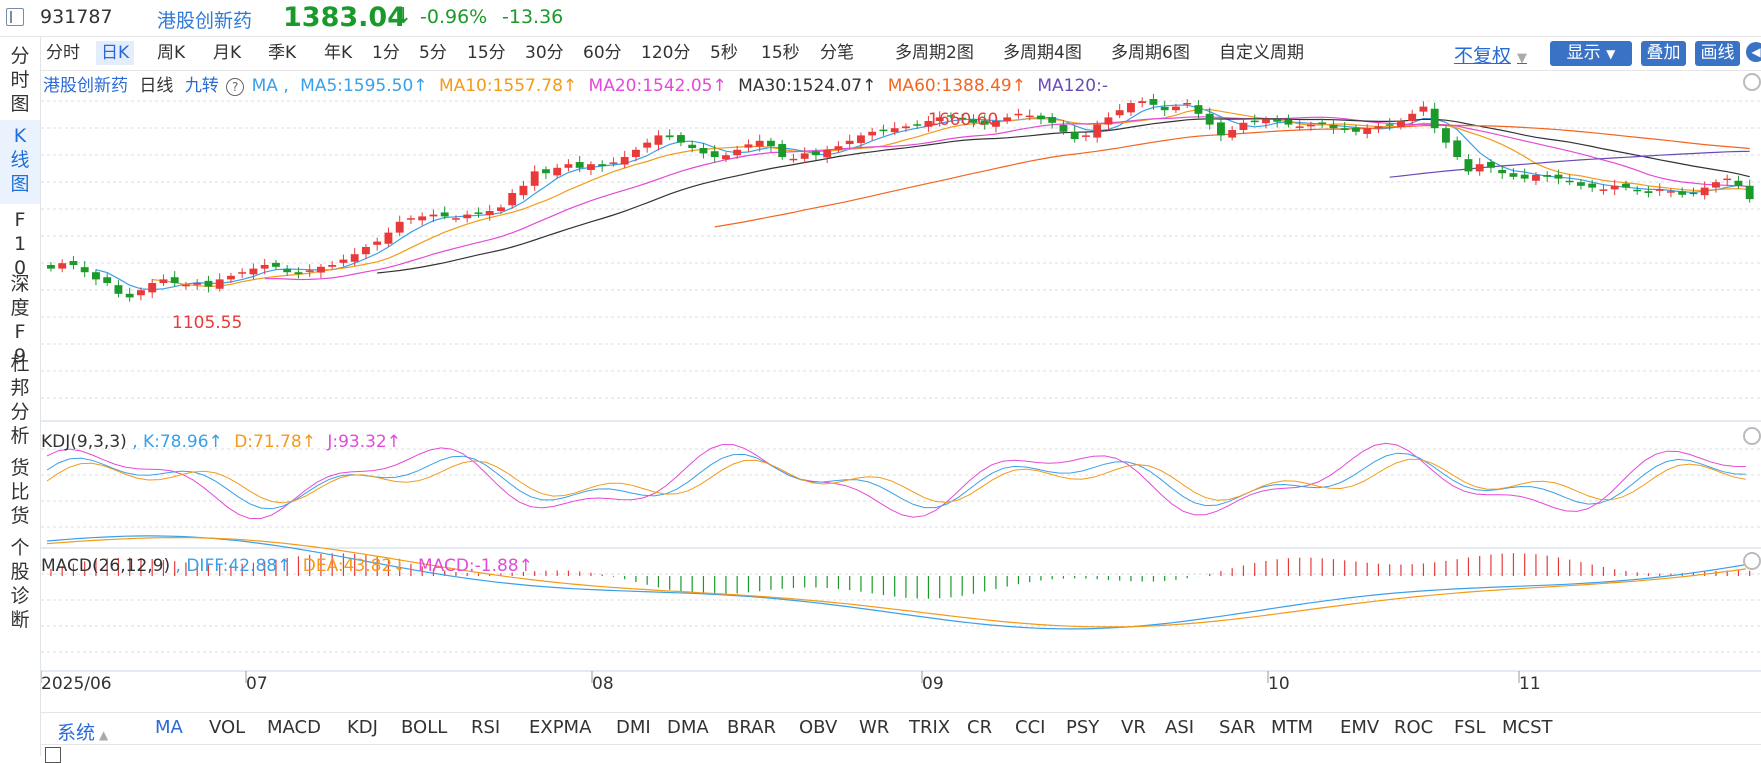 Image resolution: width=1761 pixels, height=763 pixels. I want to click on tab-indicator-roc: ROC, so click(1414, 727).